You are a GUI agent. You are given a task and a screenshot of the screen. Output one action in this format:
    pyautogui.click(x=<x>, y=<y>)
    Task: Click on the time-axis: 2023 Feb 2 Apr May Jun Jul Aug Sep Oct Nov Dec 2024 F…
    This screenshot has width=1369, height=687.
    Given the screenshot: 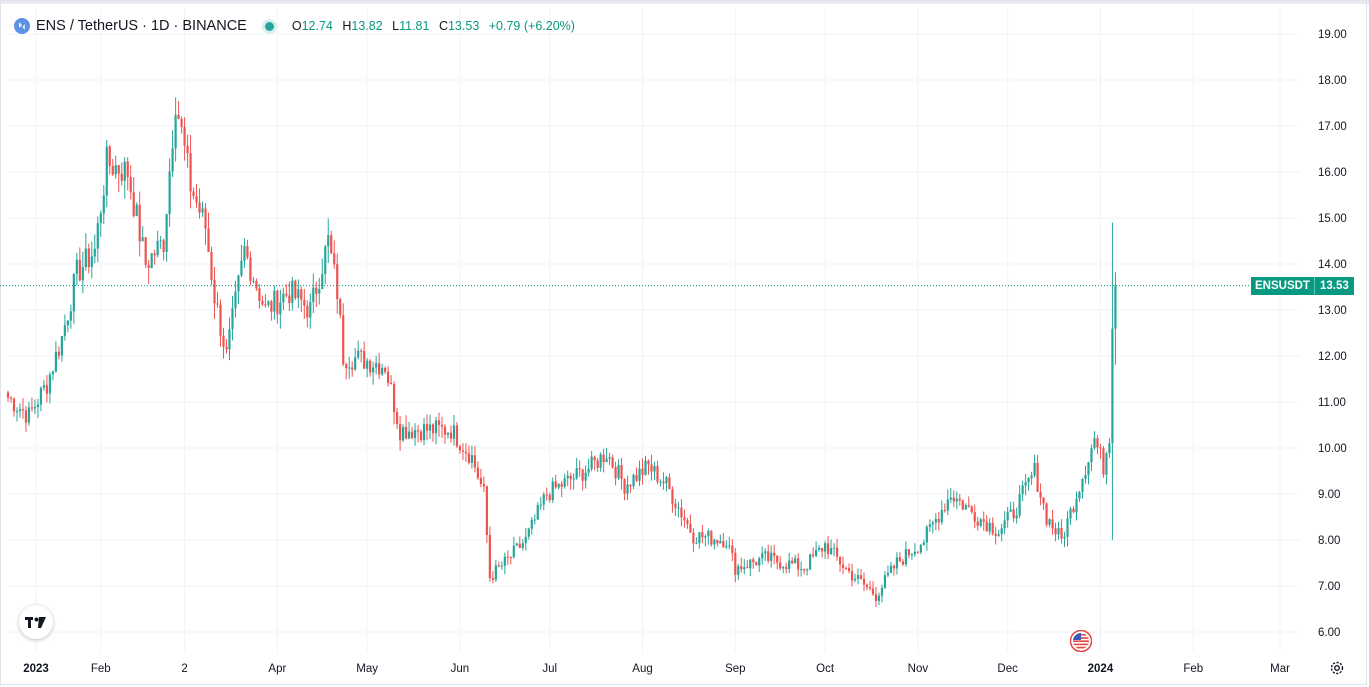 What is the action you would take?
    pyautogui.click(x=656, y=669)
    